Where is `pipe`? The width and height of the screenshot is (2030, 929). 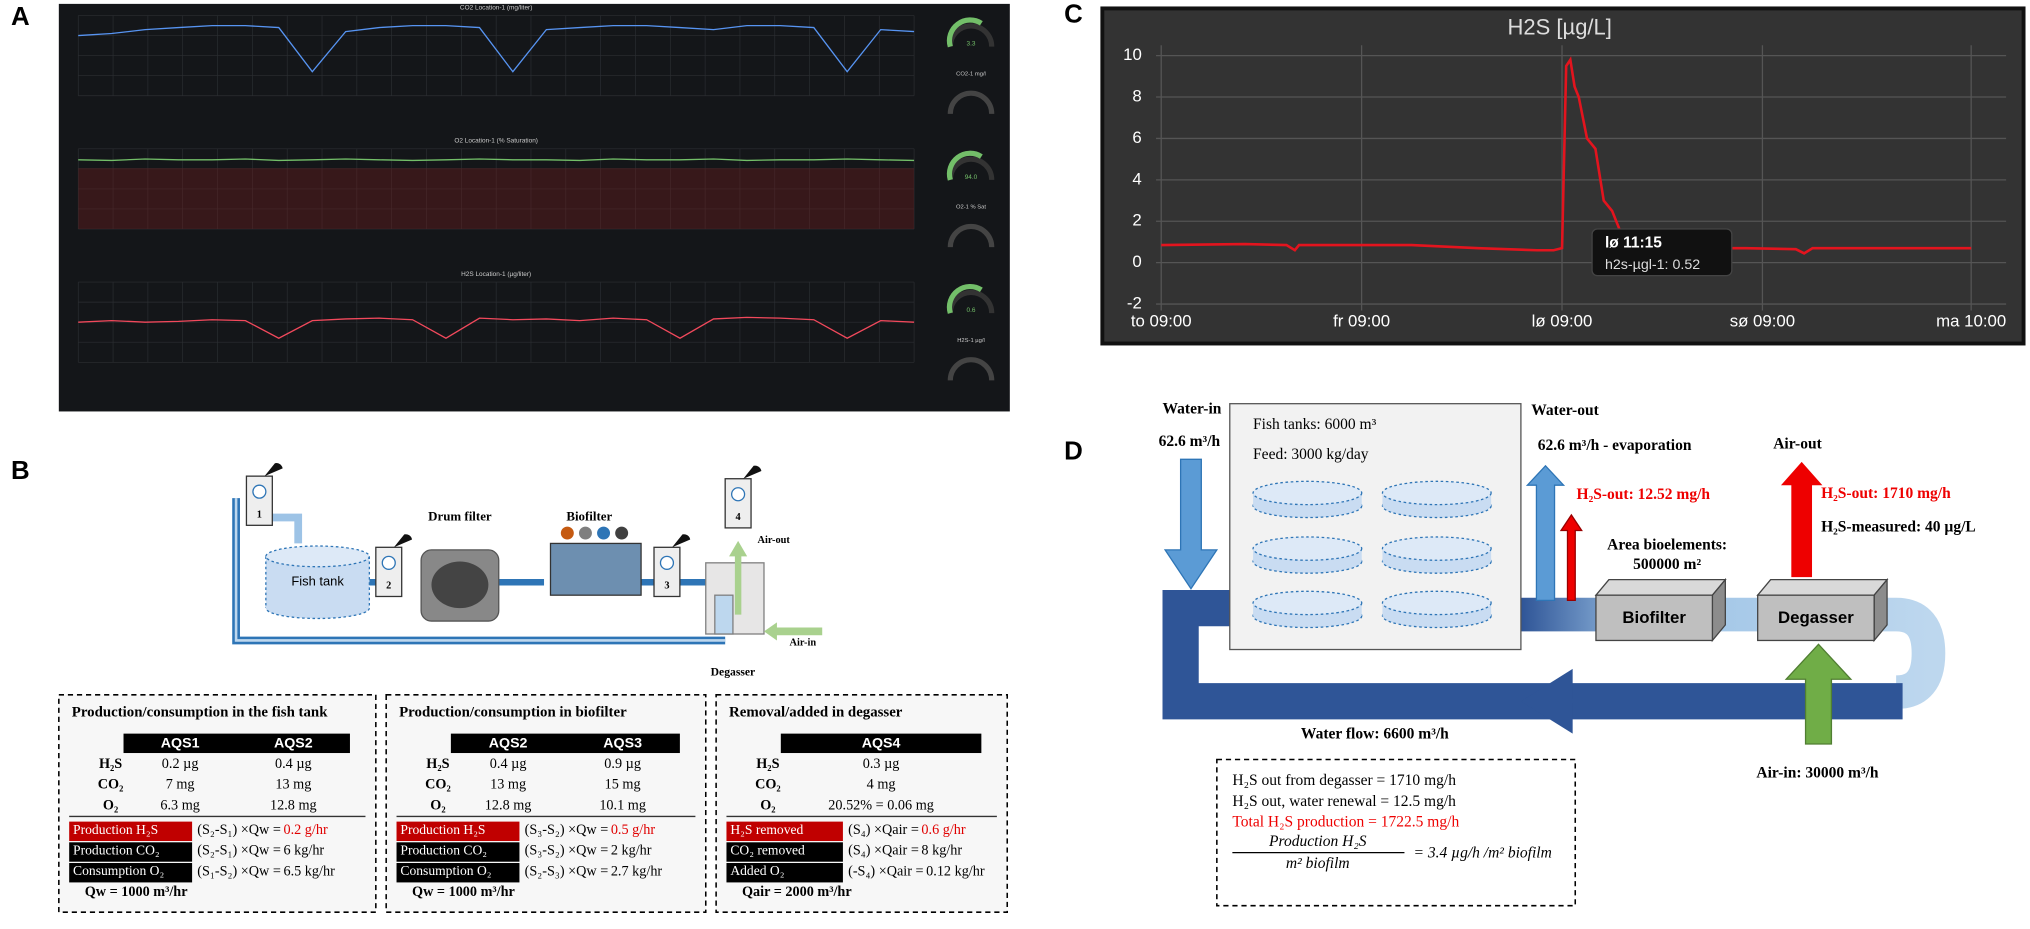 pipe is located at coordinates (480, 570).